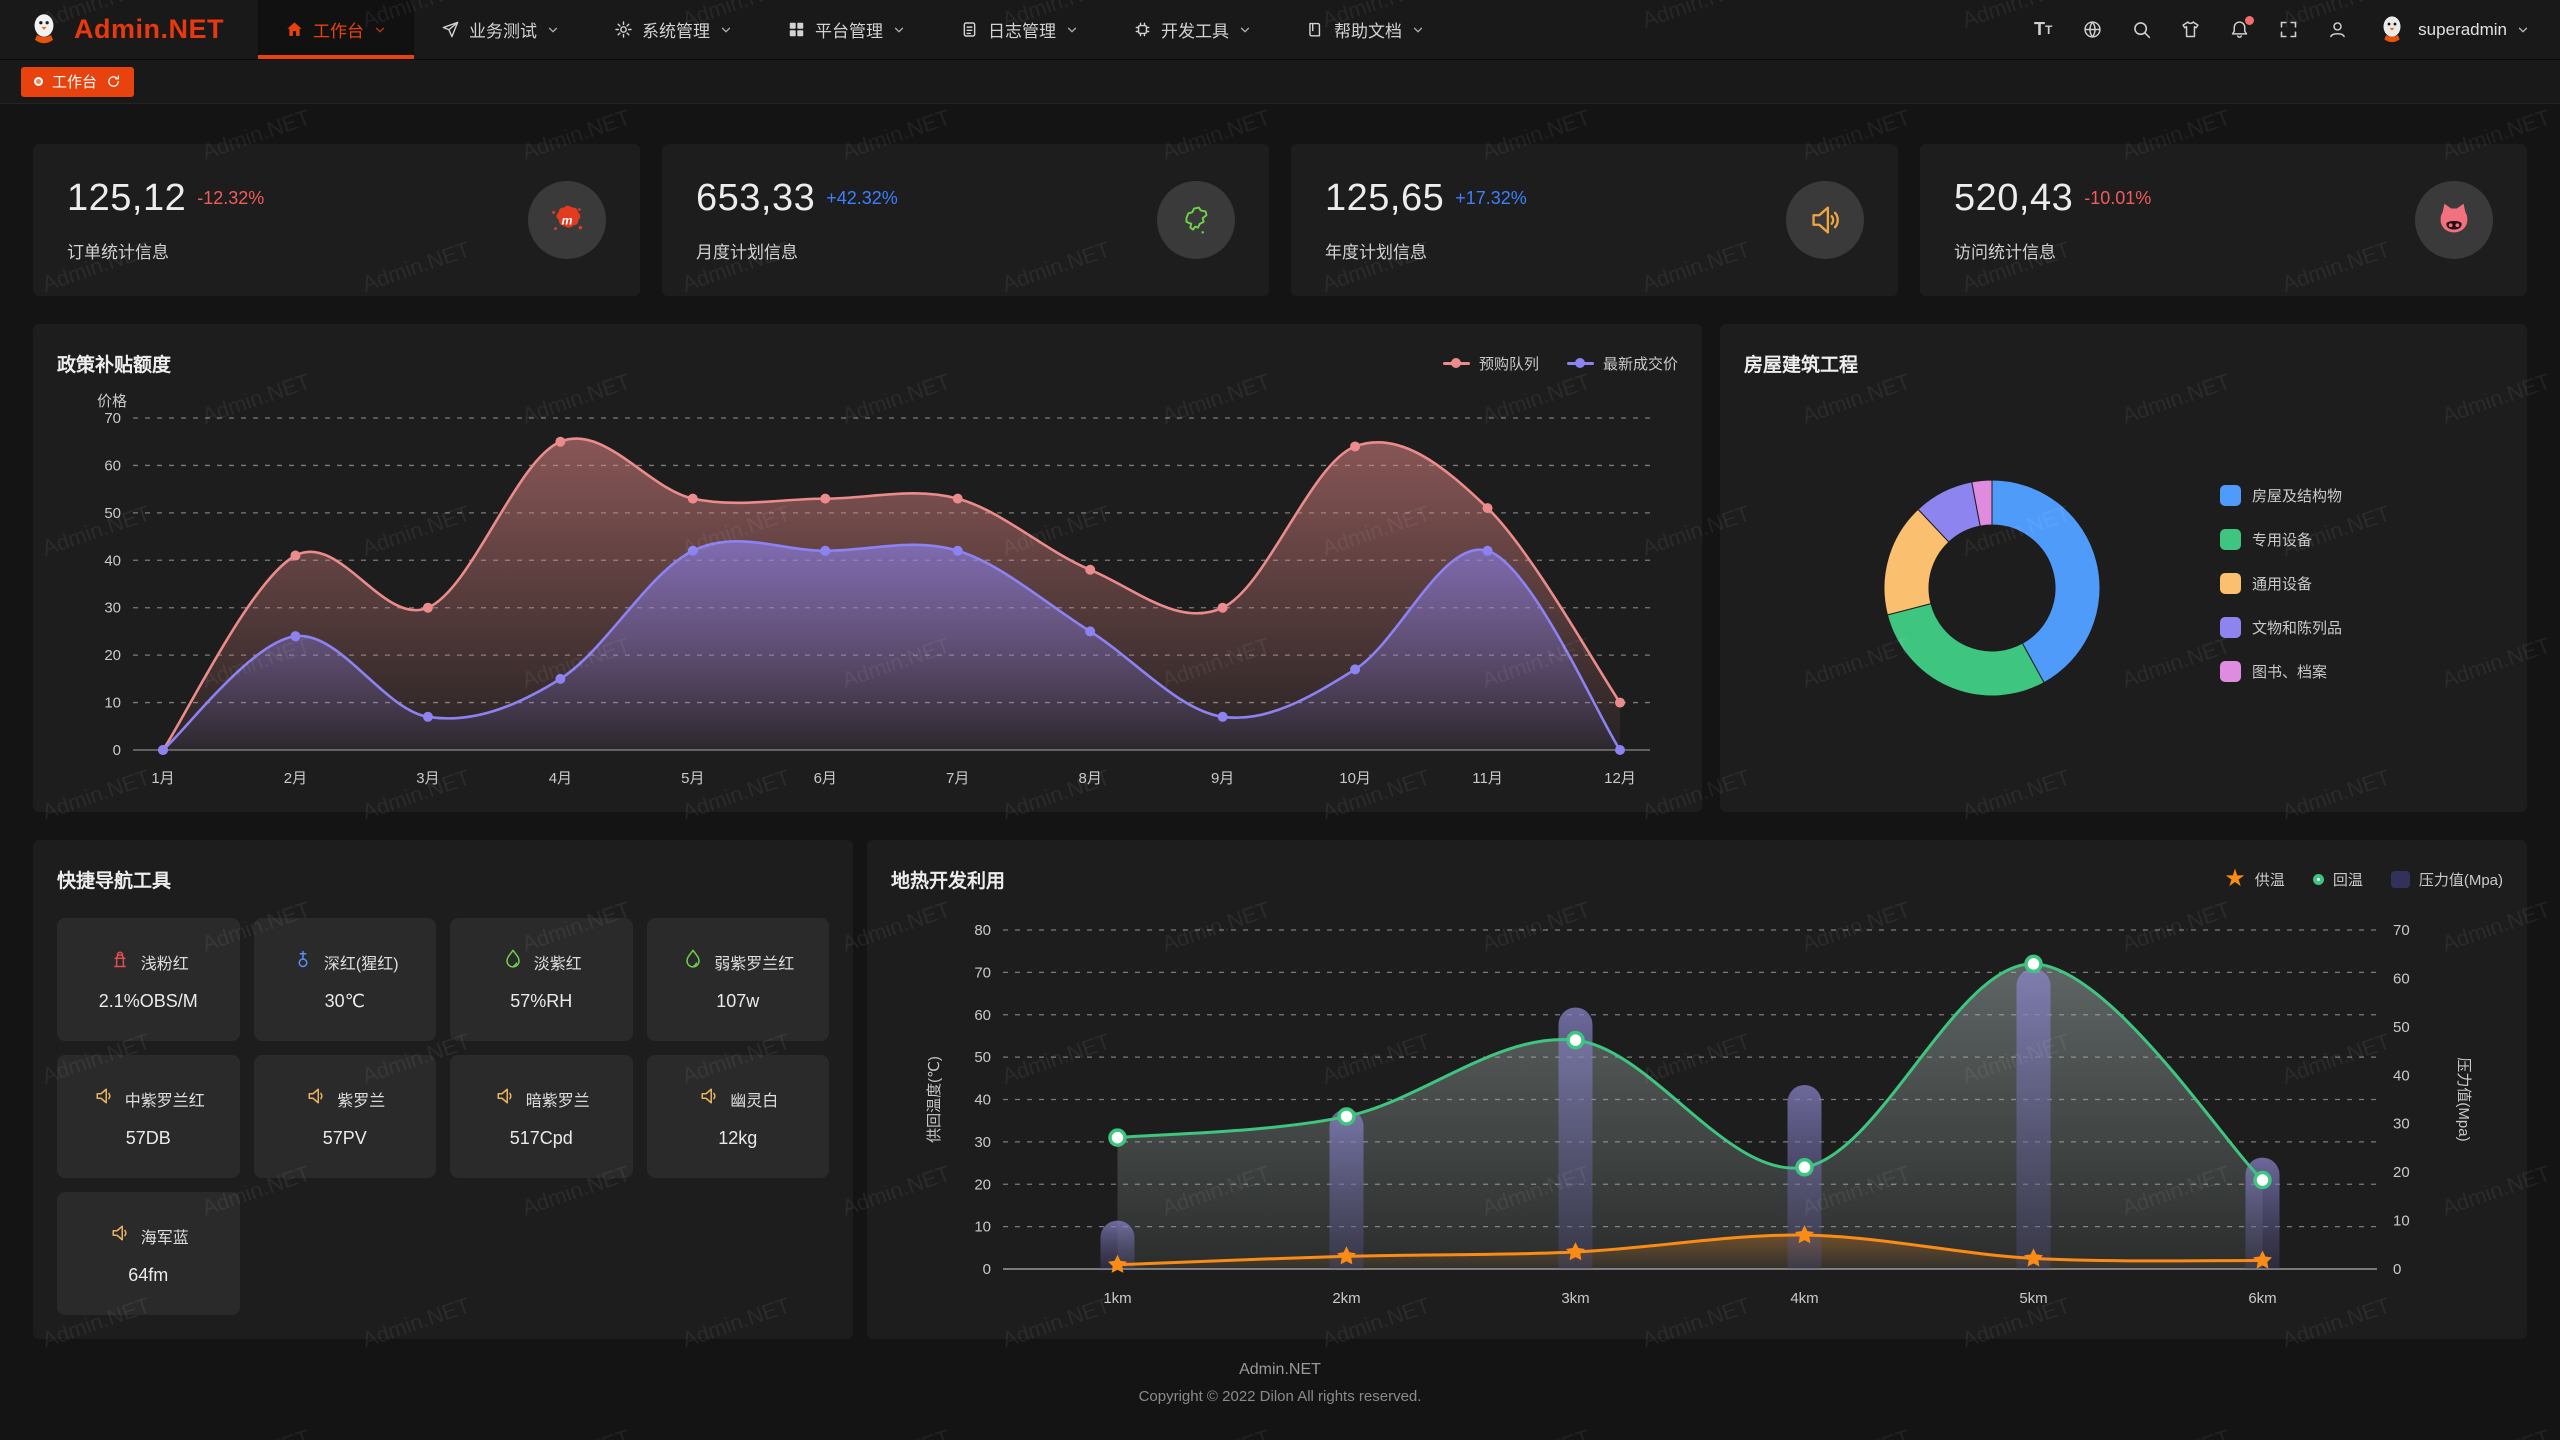 The height and width of the screenshot is (1440, 2560). I want to click on quick-nav-card: 海军蓝 64fm, so click(148, 1253).